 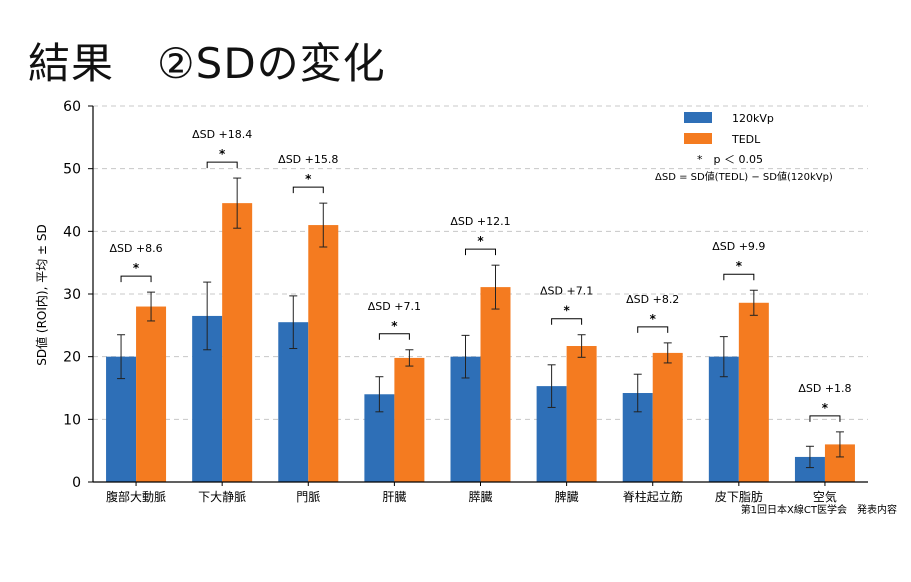 What do you see at coordinates (739, 496) in the screenshot?
I see `x-tick-label: 皮下脂肪` at bounding box center [739, 496].